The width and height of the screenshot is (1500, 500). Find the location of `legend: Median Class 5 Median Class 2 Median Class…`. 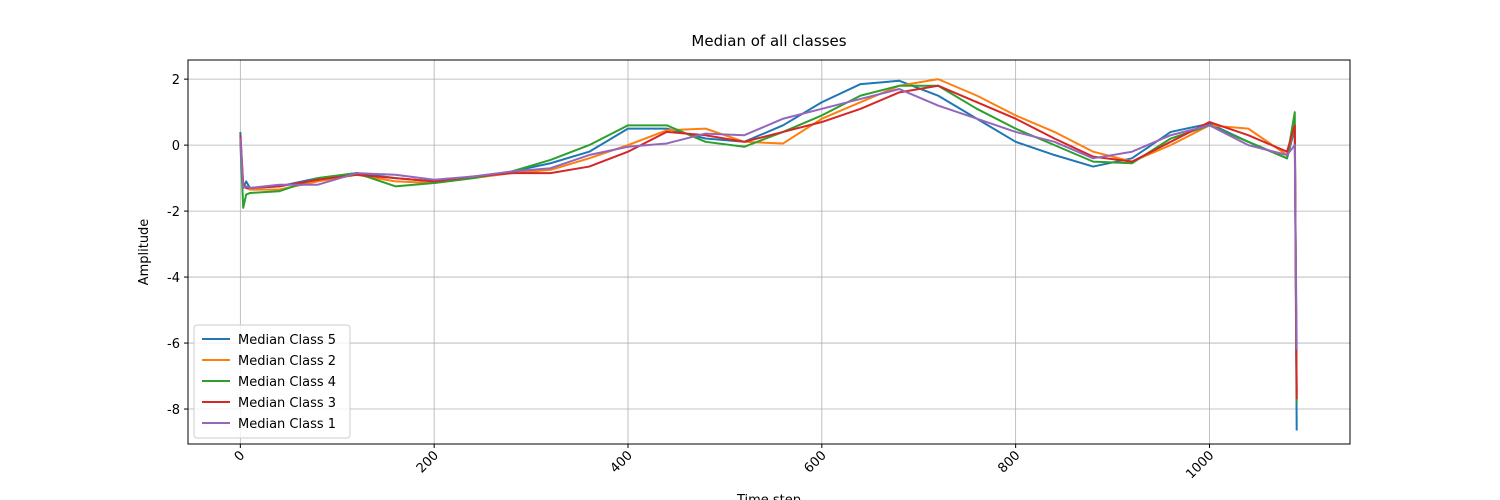

legend: Median Class 5 Median Class 2 Median Class… is located at coordinates (272, 381).